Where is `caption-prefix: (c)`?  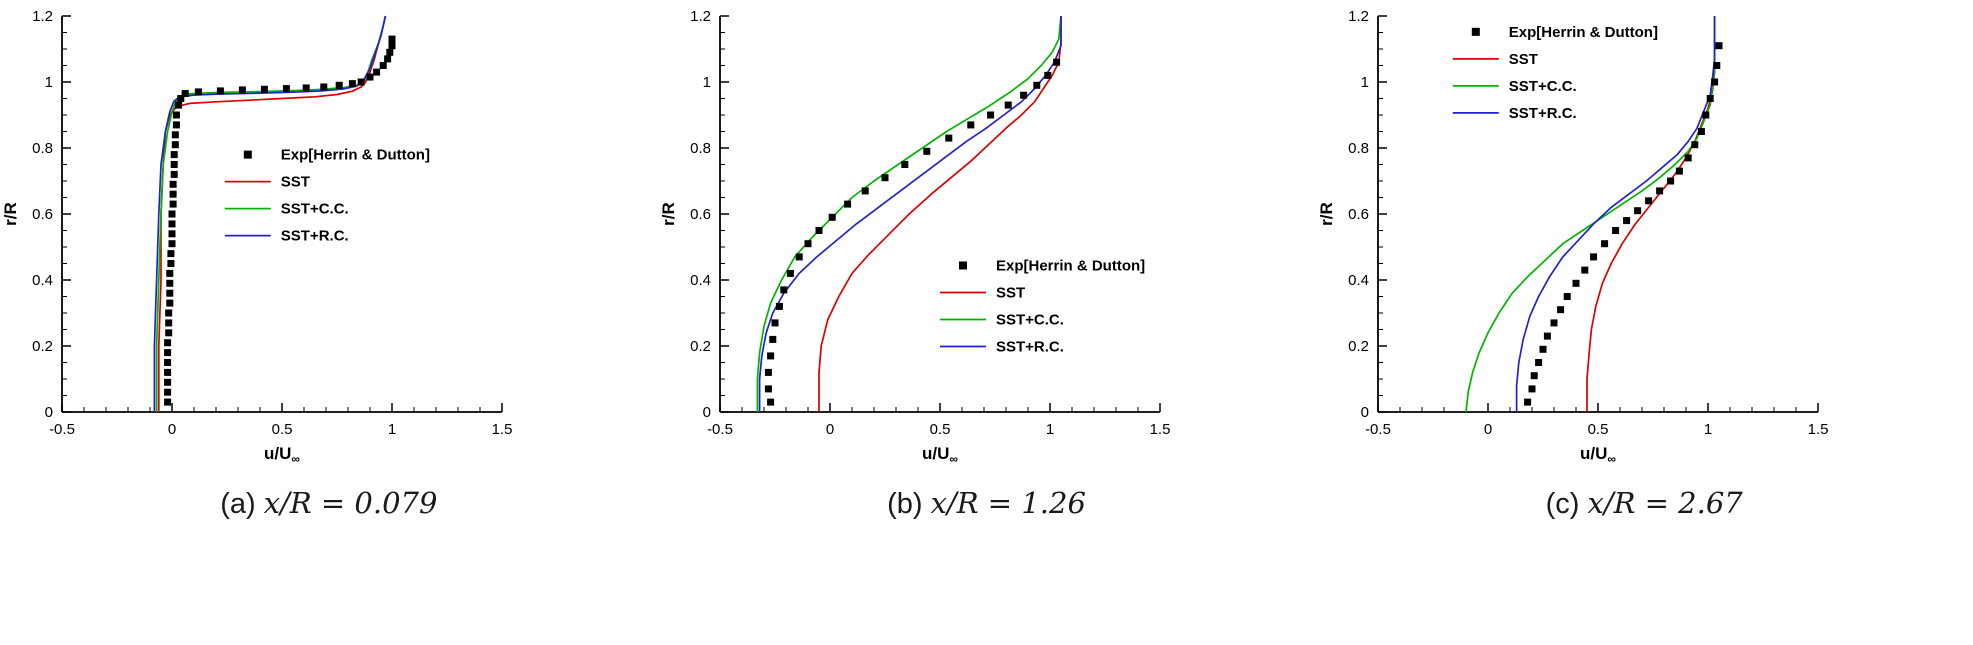 caption-prefix: (c) is located at coordinates (1562, 504).